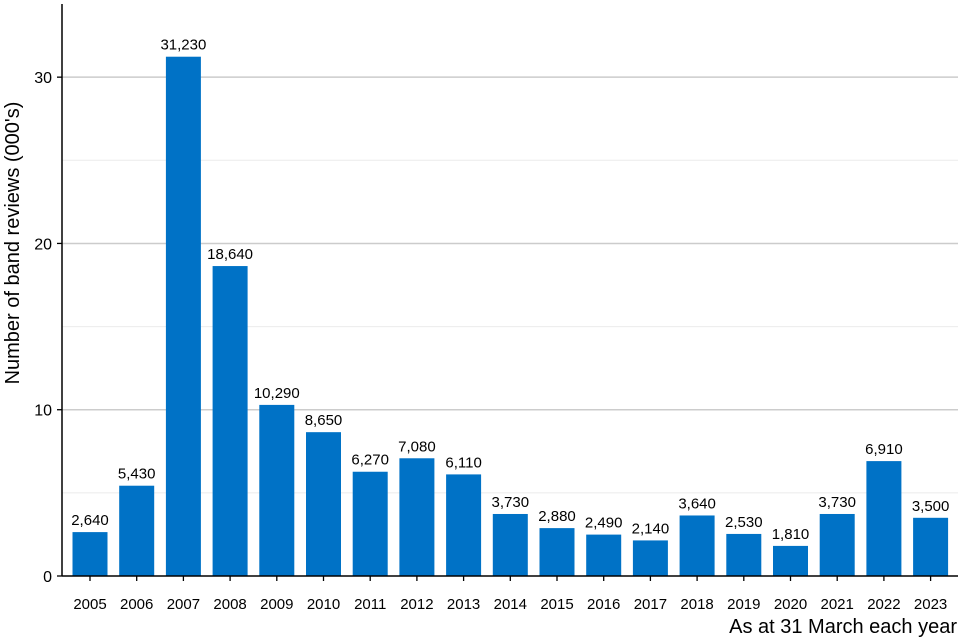  What do you see at coordinates (744, 554) in the screenshot?
I see `bar-2019` at bounding box center [744, 554].